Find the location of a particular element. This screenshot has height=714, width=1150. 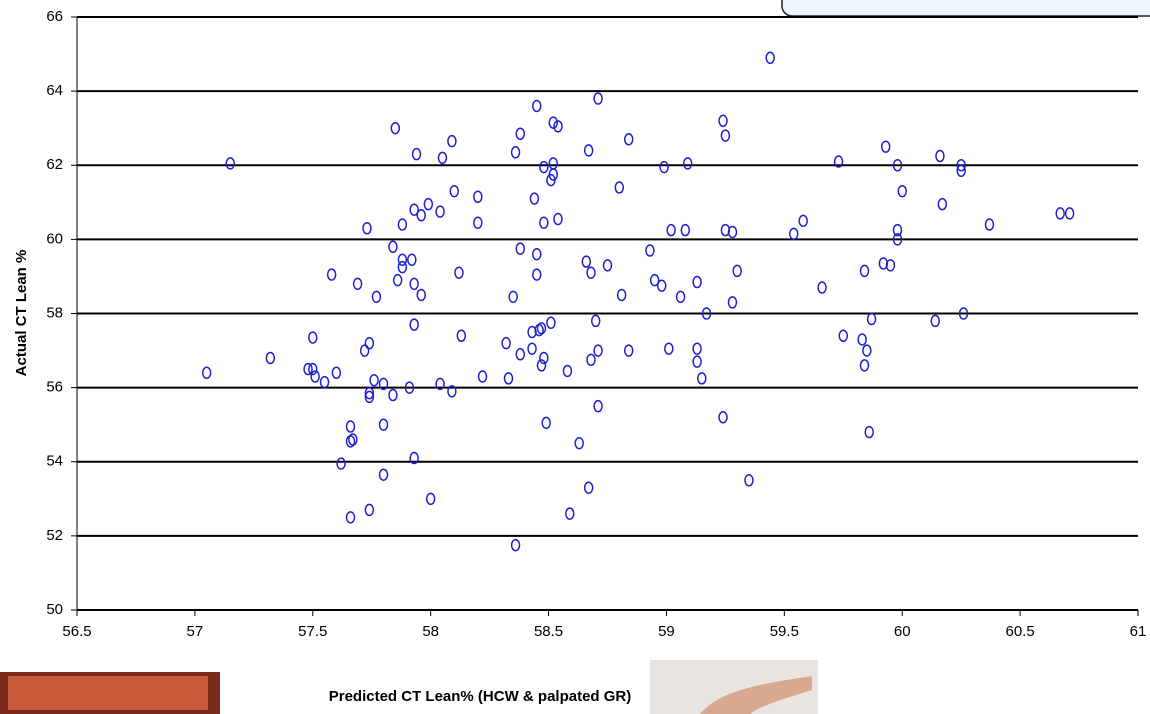

meat-photo-detail is located at coordinates (108, 693).